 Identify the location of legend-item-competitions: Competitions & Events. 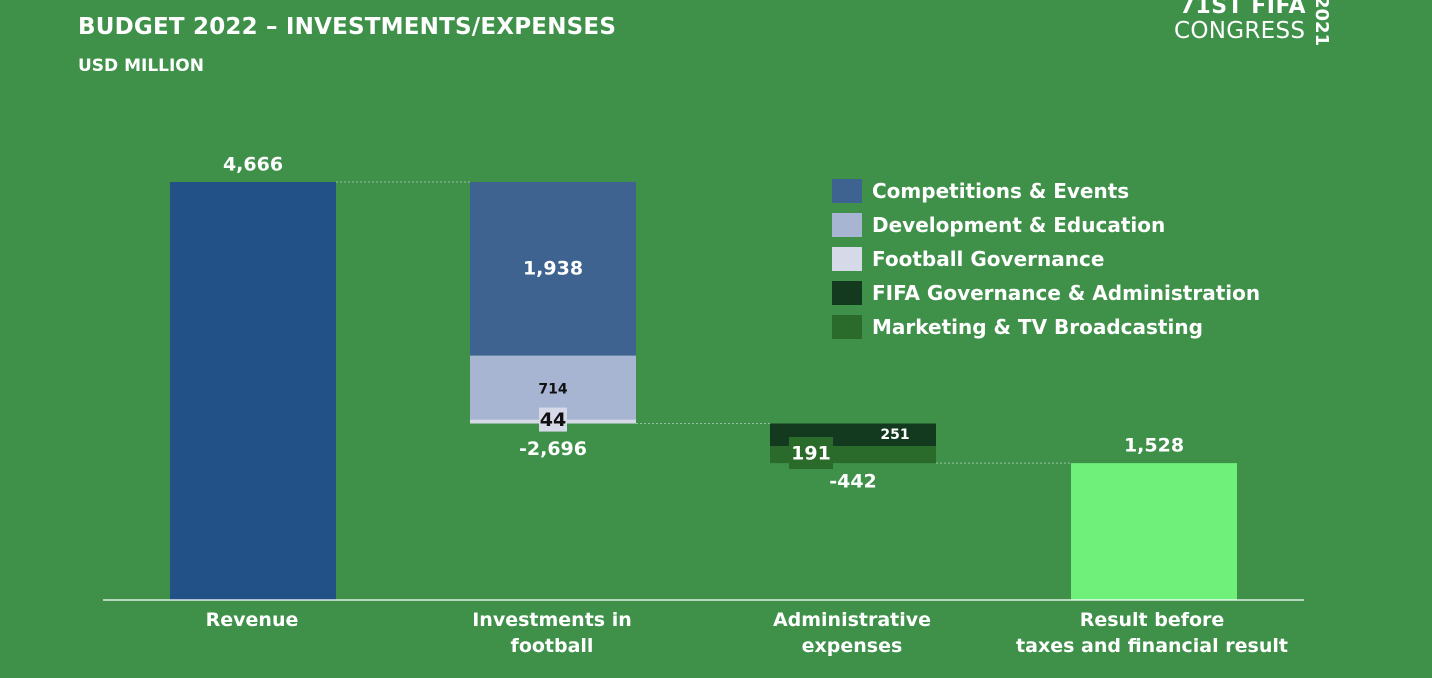
(1046, 191).